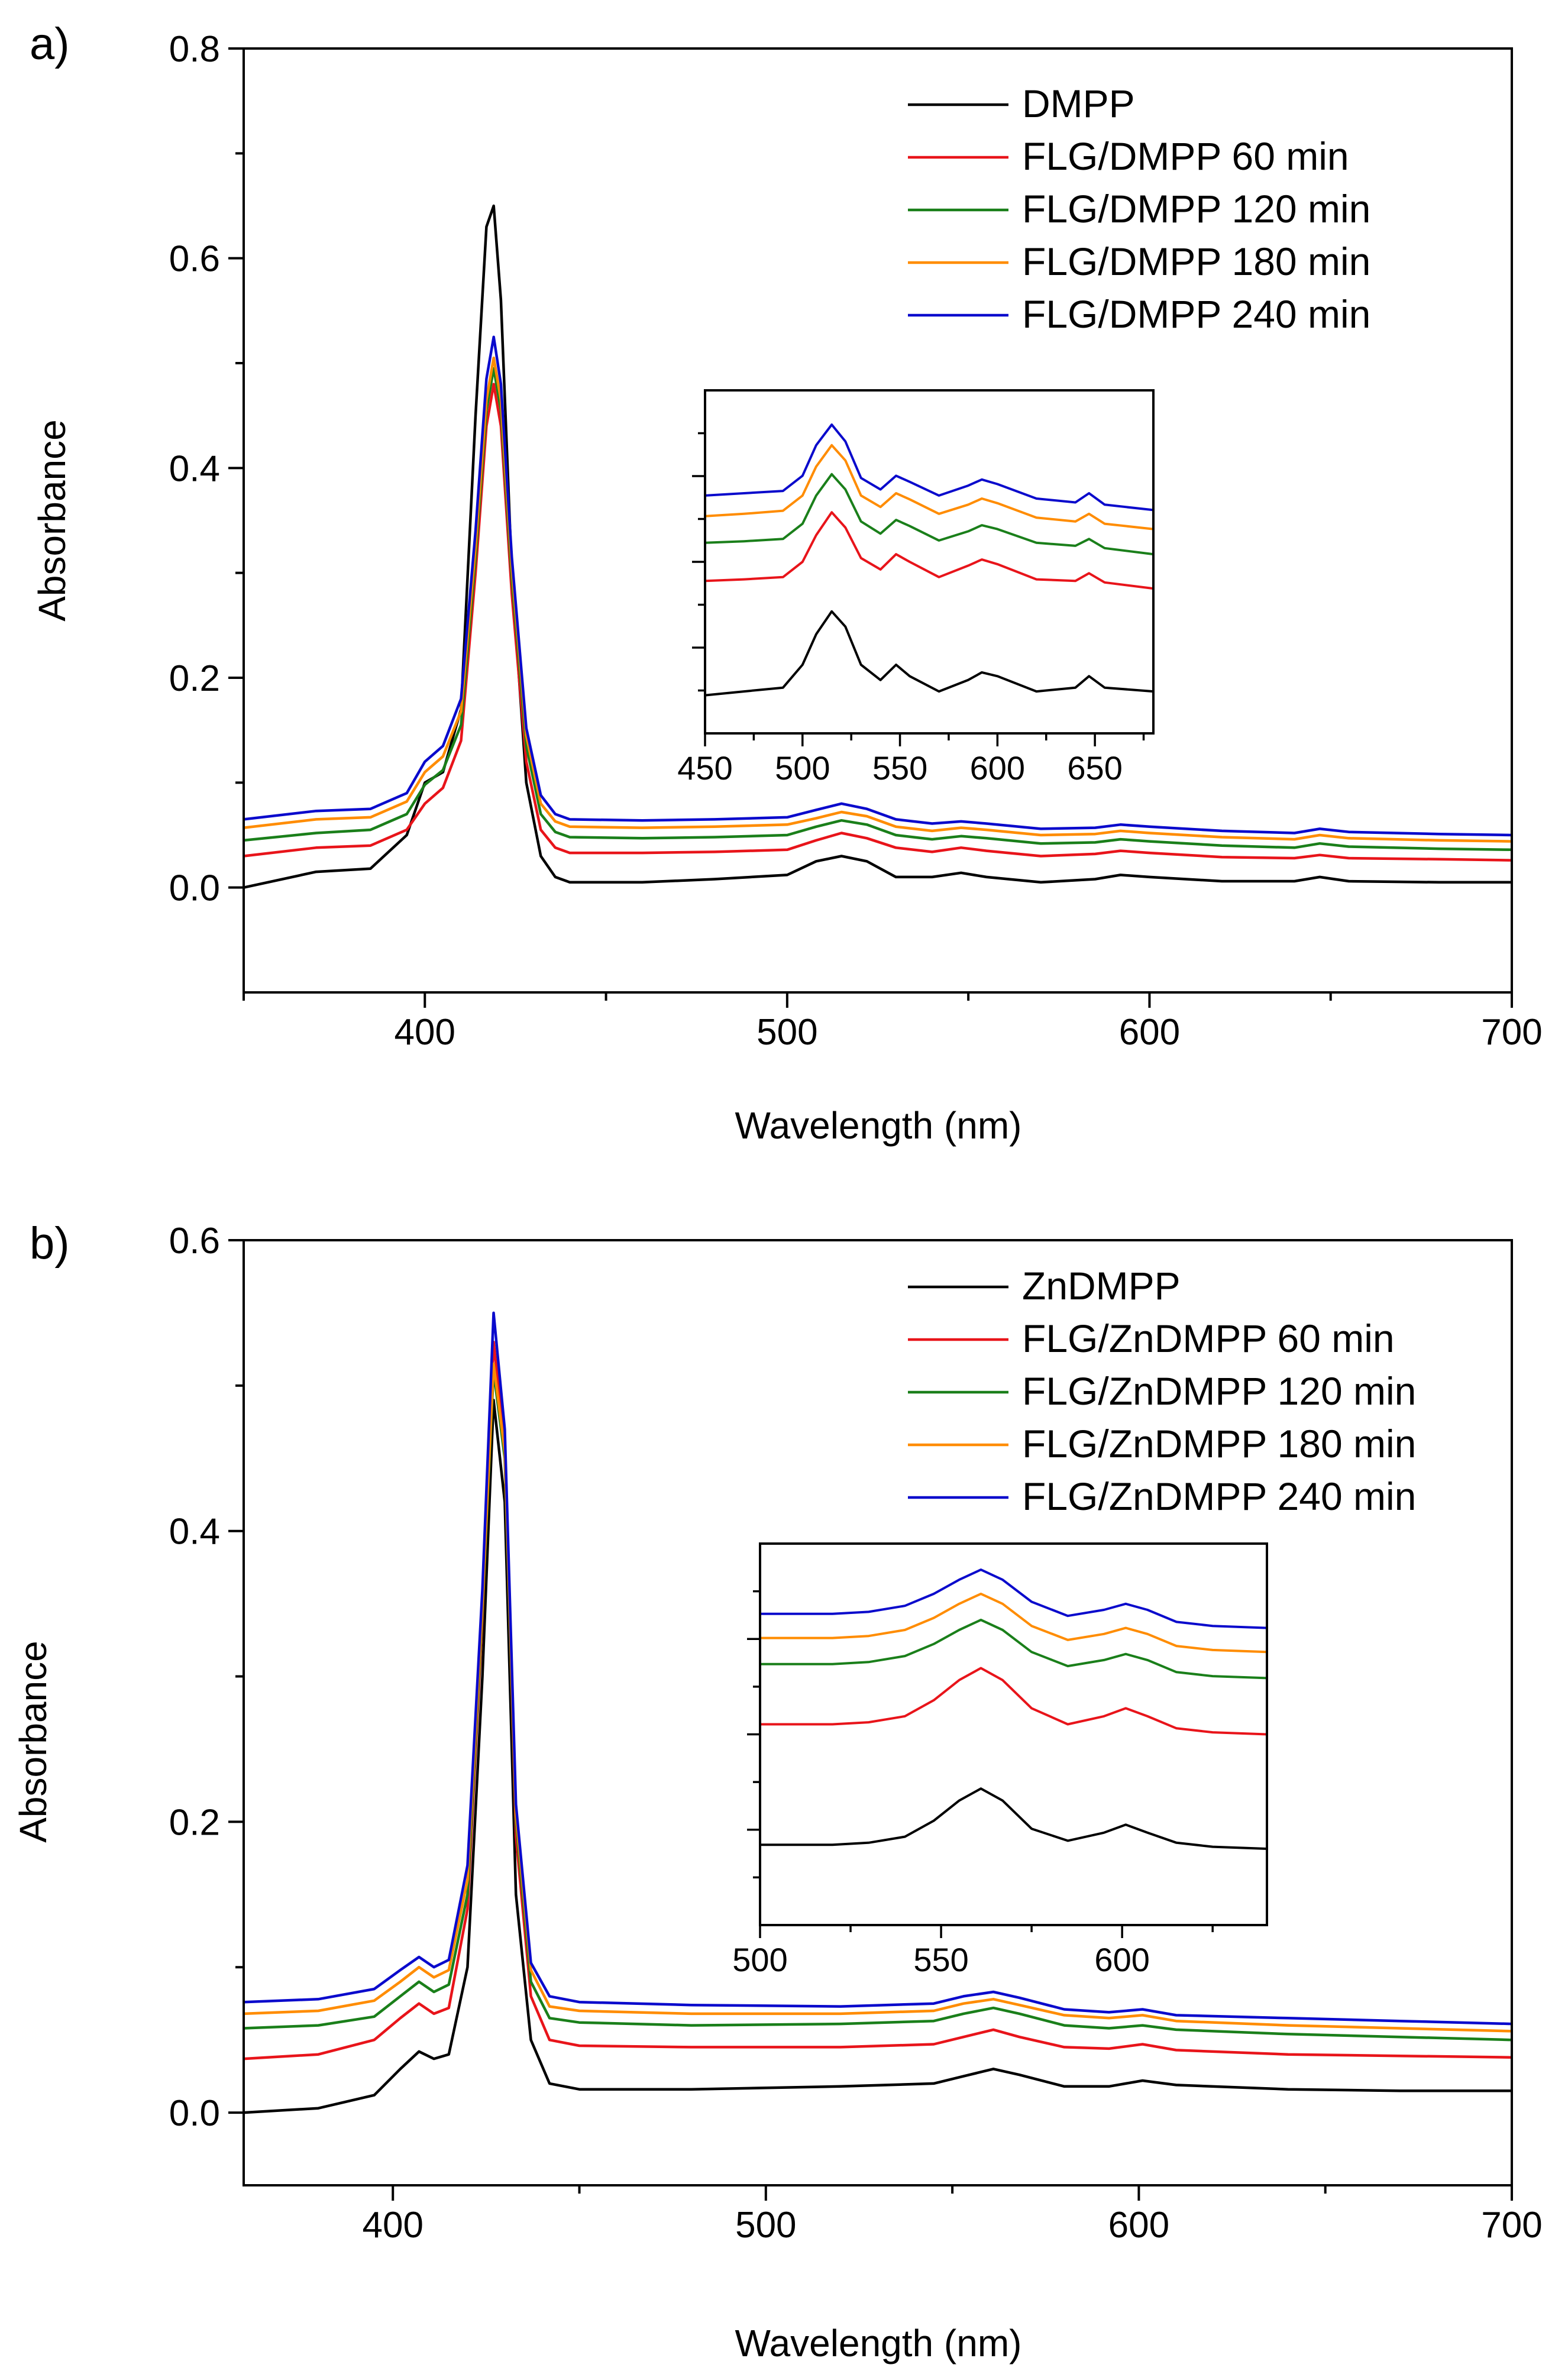  Describe the element at coordinates (1511, 1032) in the screenshot. I see `panel-a-x-tick-label-700: 700` at that location.